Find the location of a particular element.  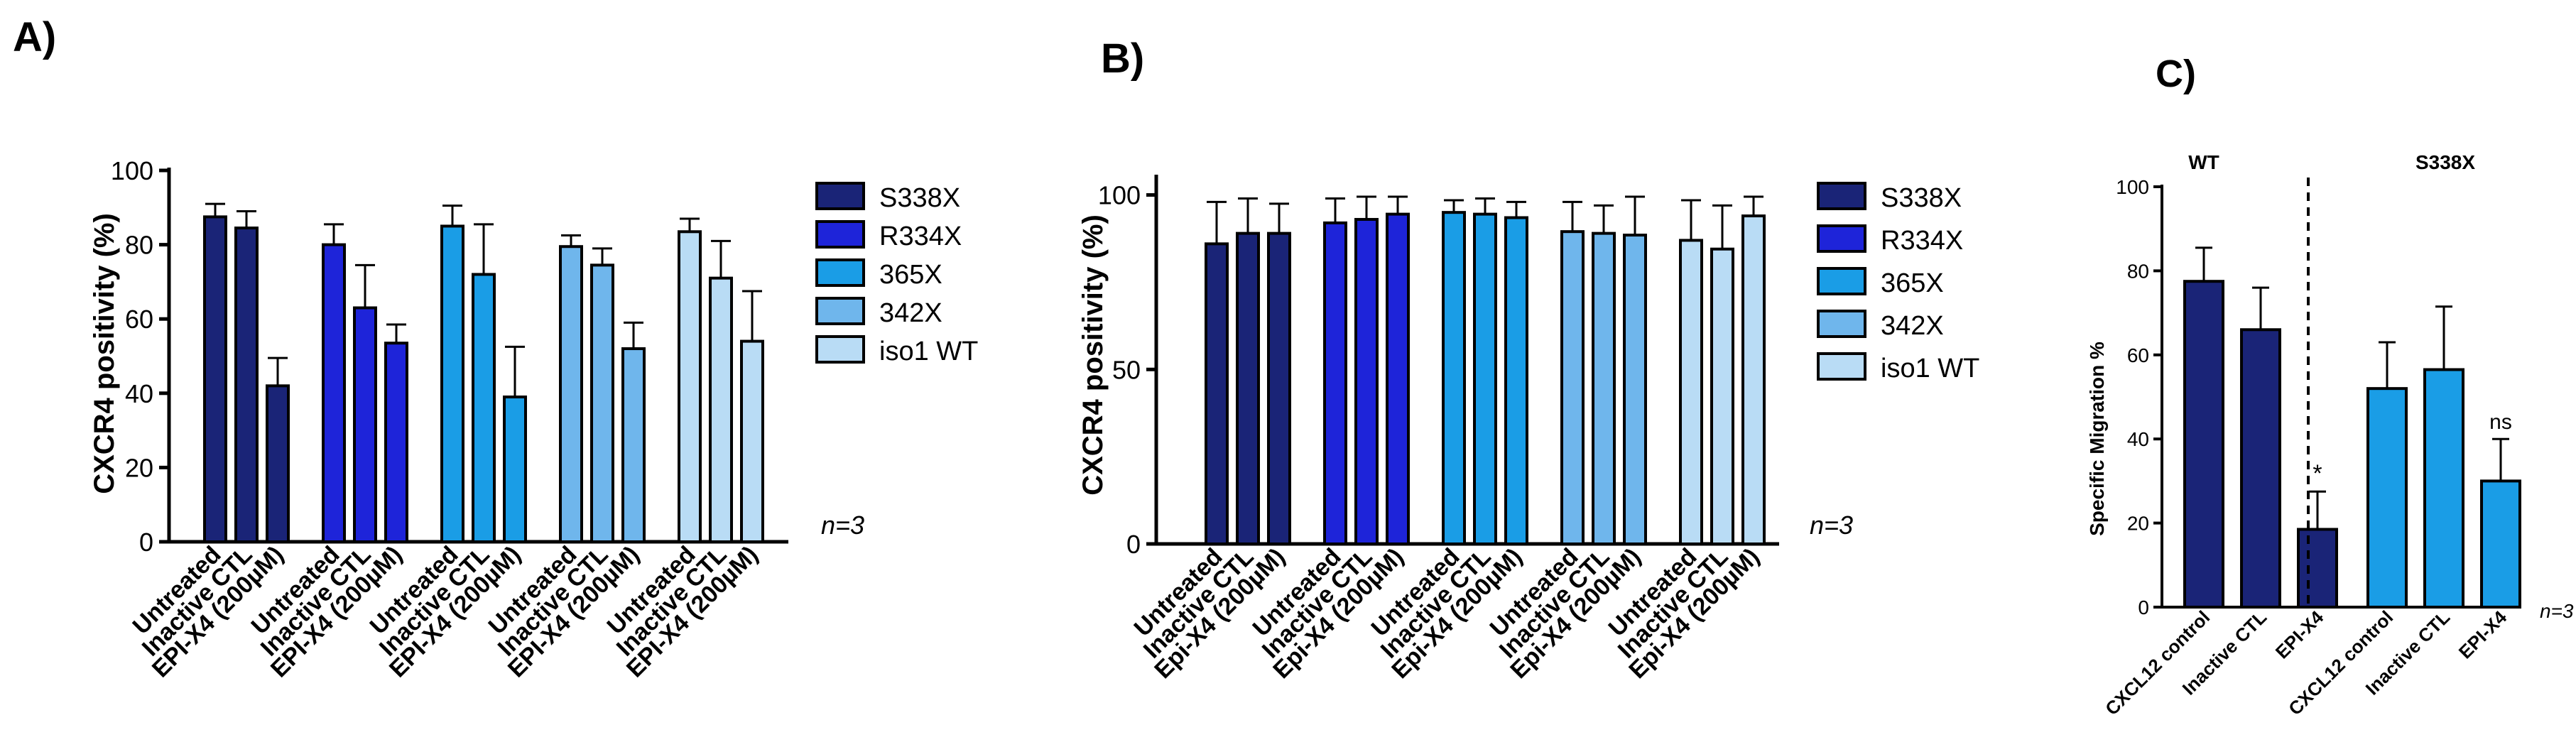

panel-b-bars is located at coordinates (1485, 370).